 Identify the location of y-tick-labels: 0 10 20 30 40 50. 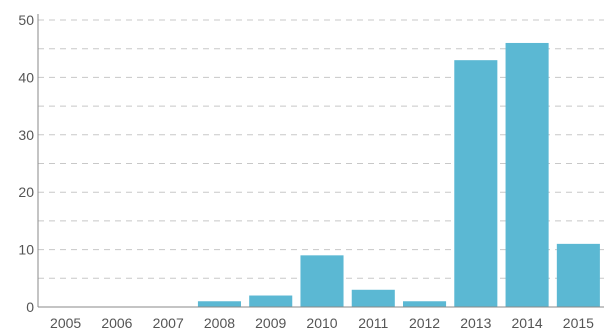
(26, 163).